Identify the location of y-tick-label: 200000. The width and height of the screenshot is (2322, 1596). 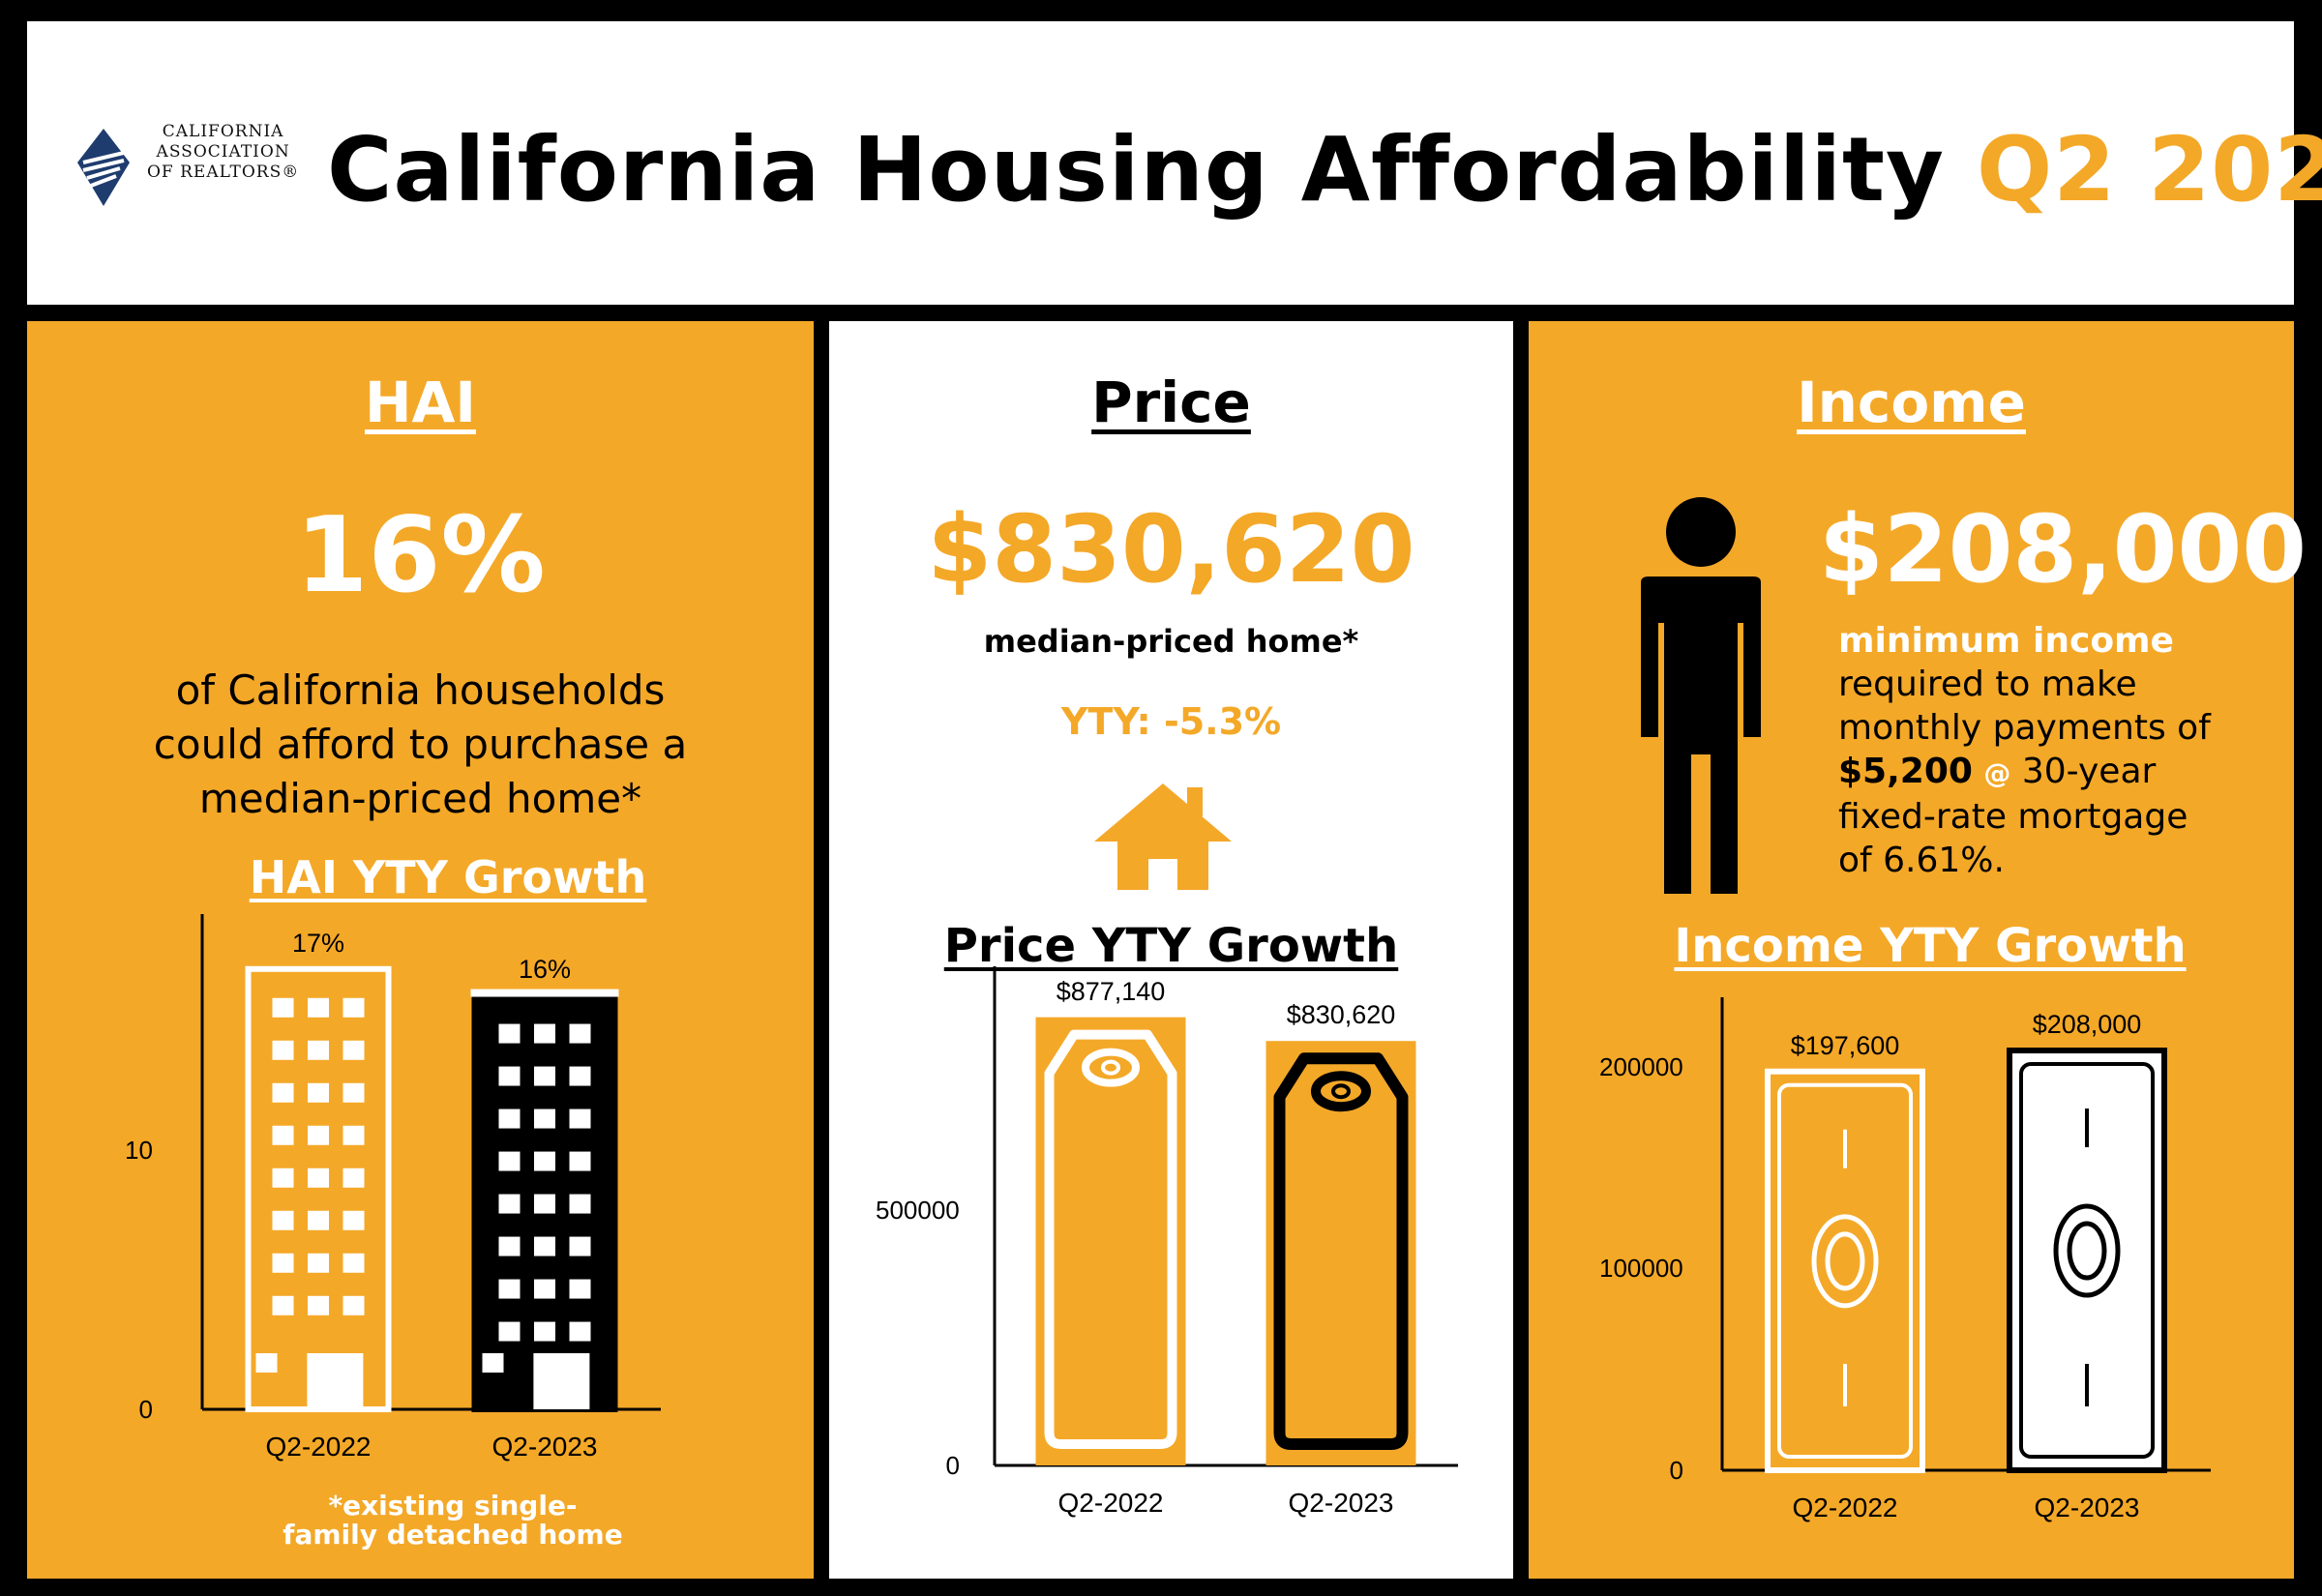
(1641, 1066).